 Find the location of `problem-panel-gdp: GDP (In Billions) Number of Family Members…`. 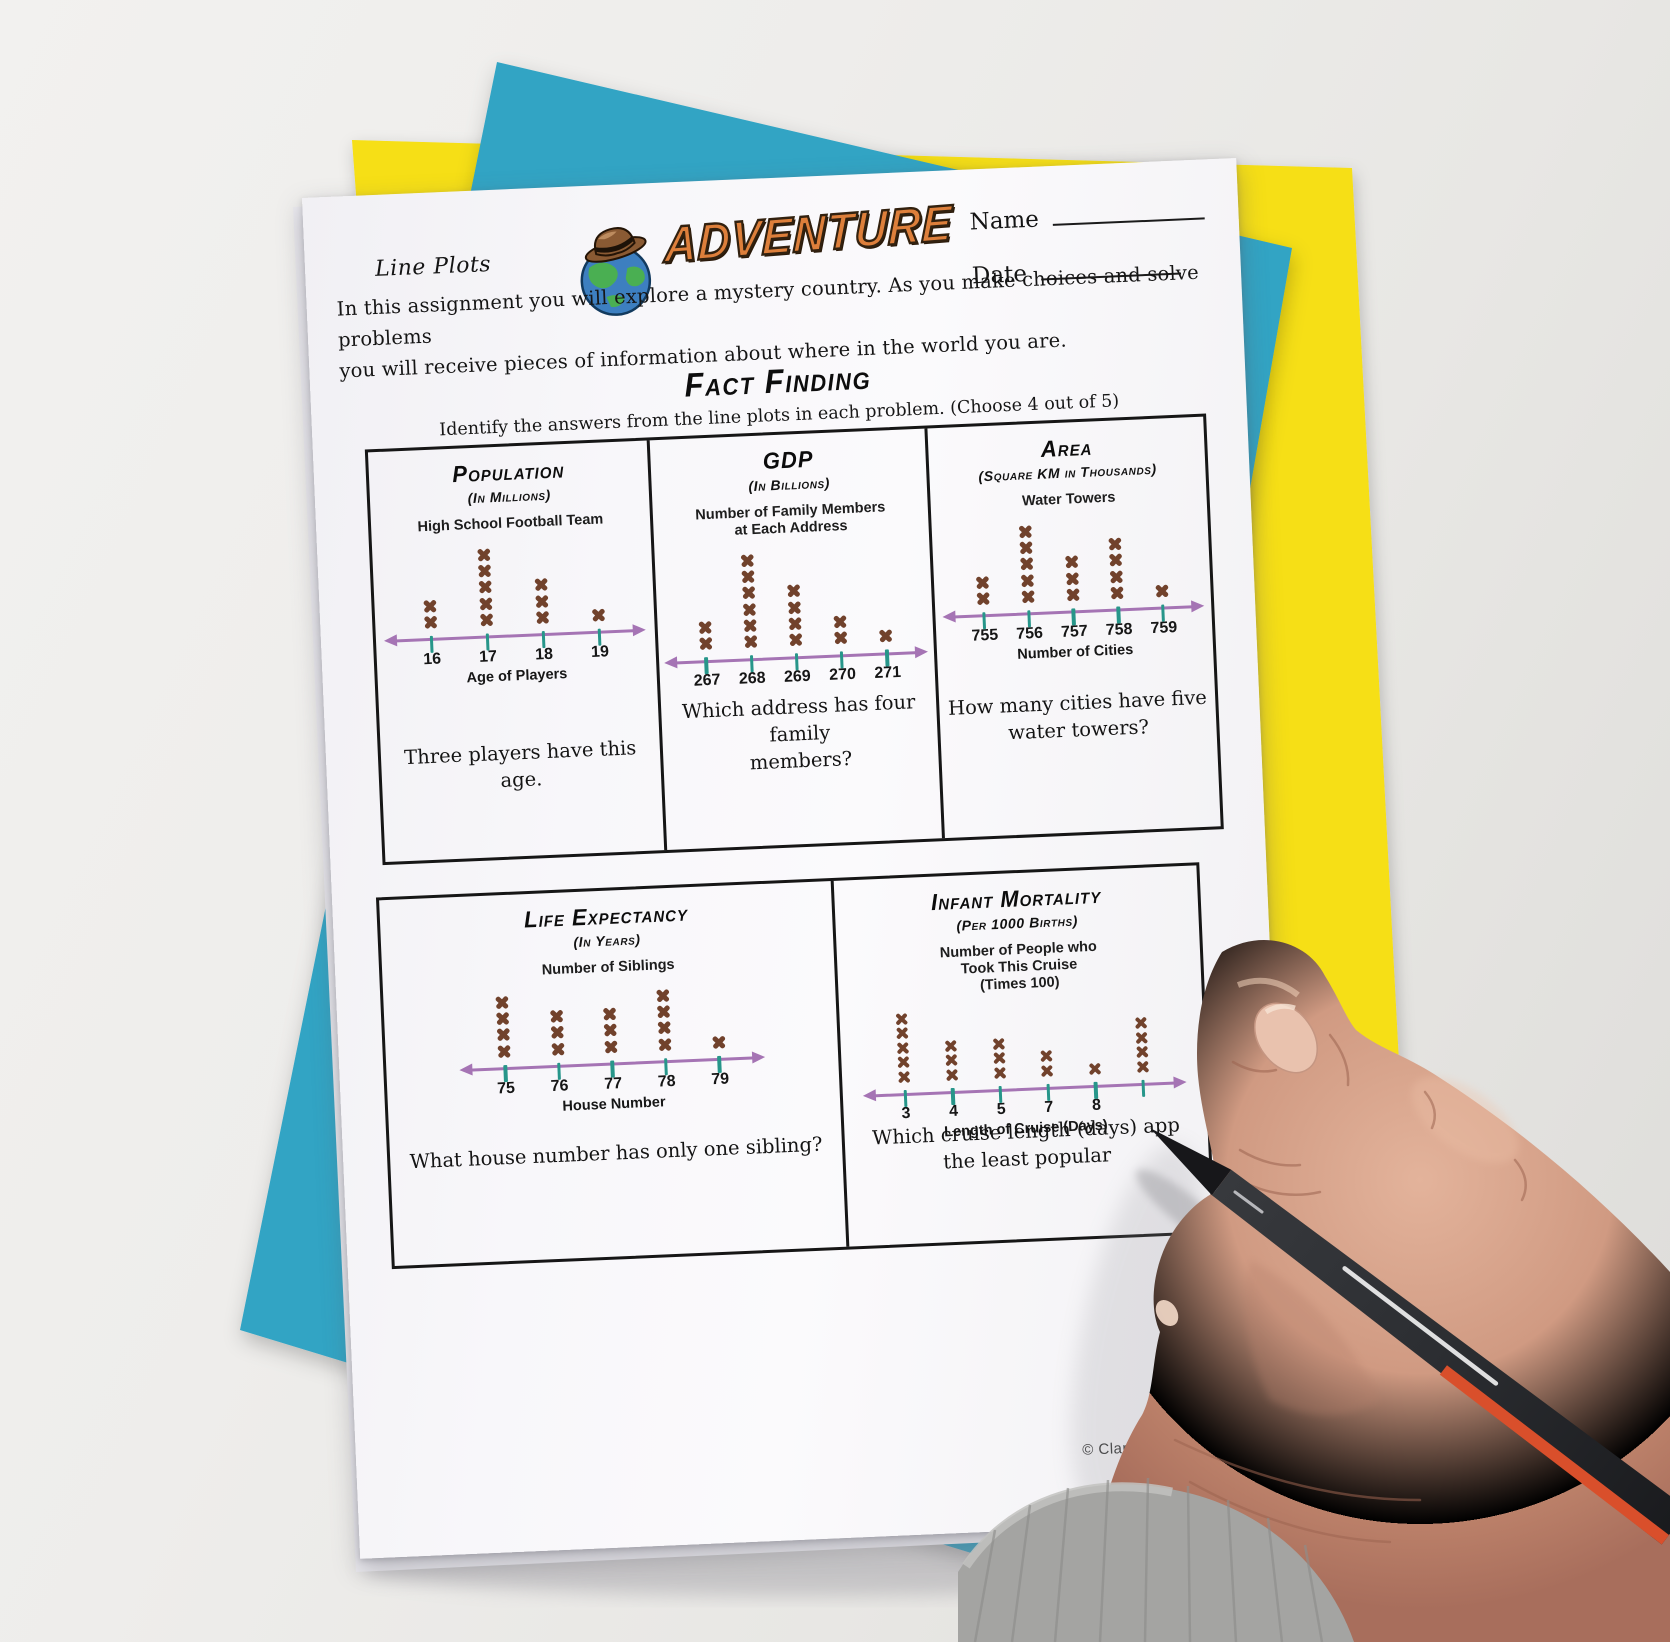

problem-panel-gdp: GDP (In Billions) Number of Family Members… is located at coordinates (794, 639).